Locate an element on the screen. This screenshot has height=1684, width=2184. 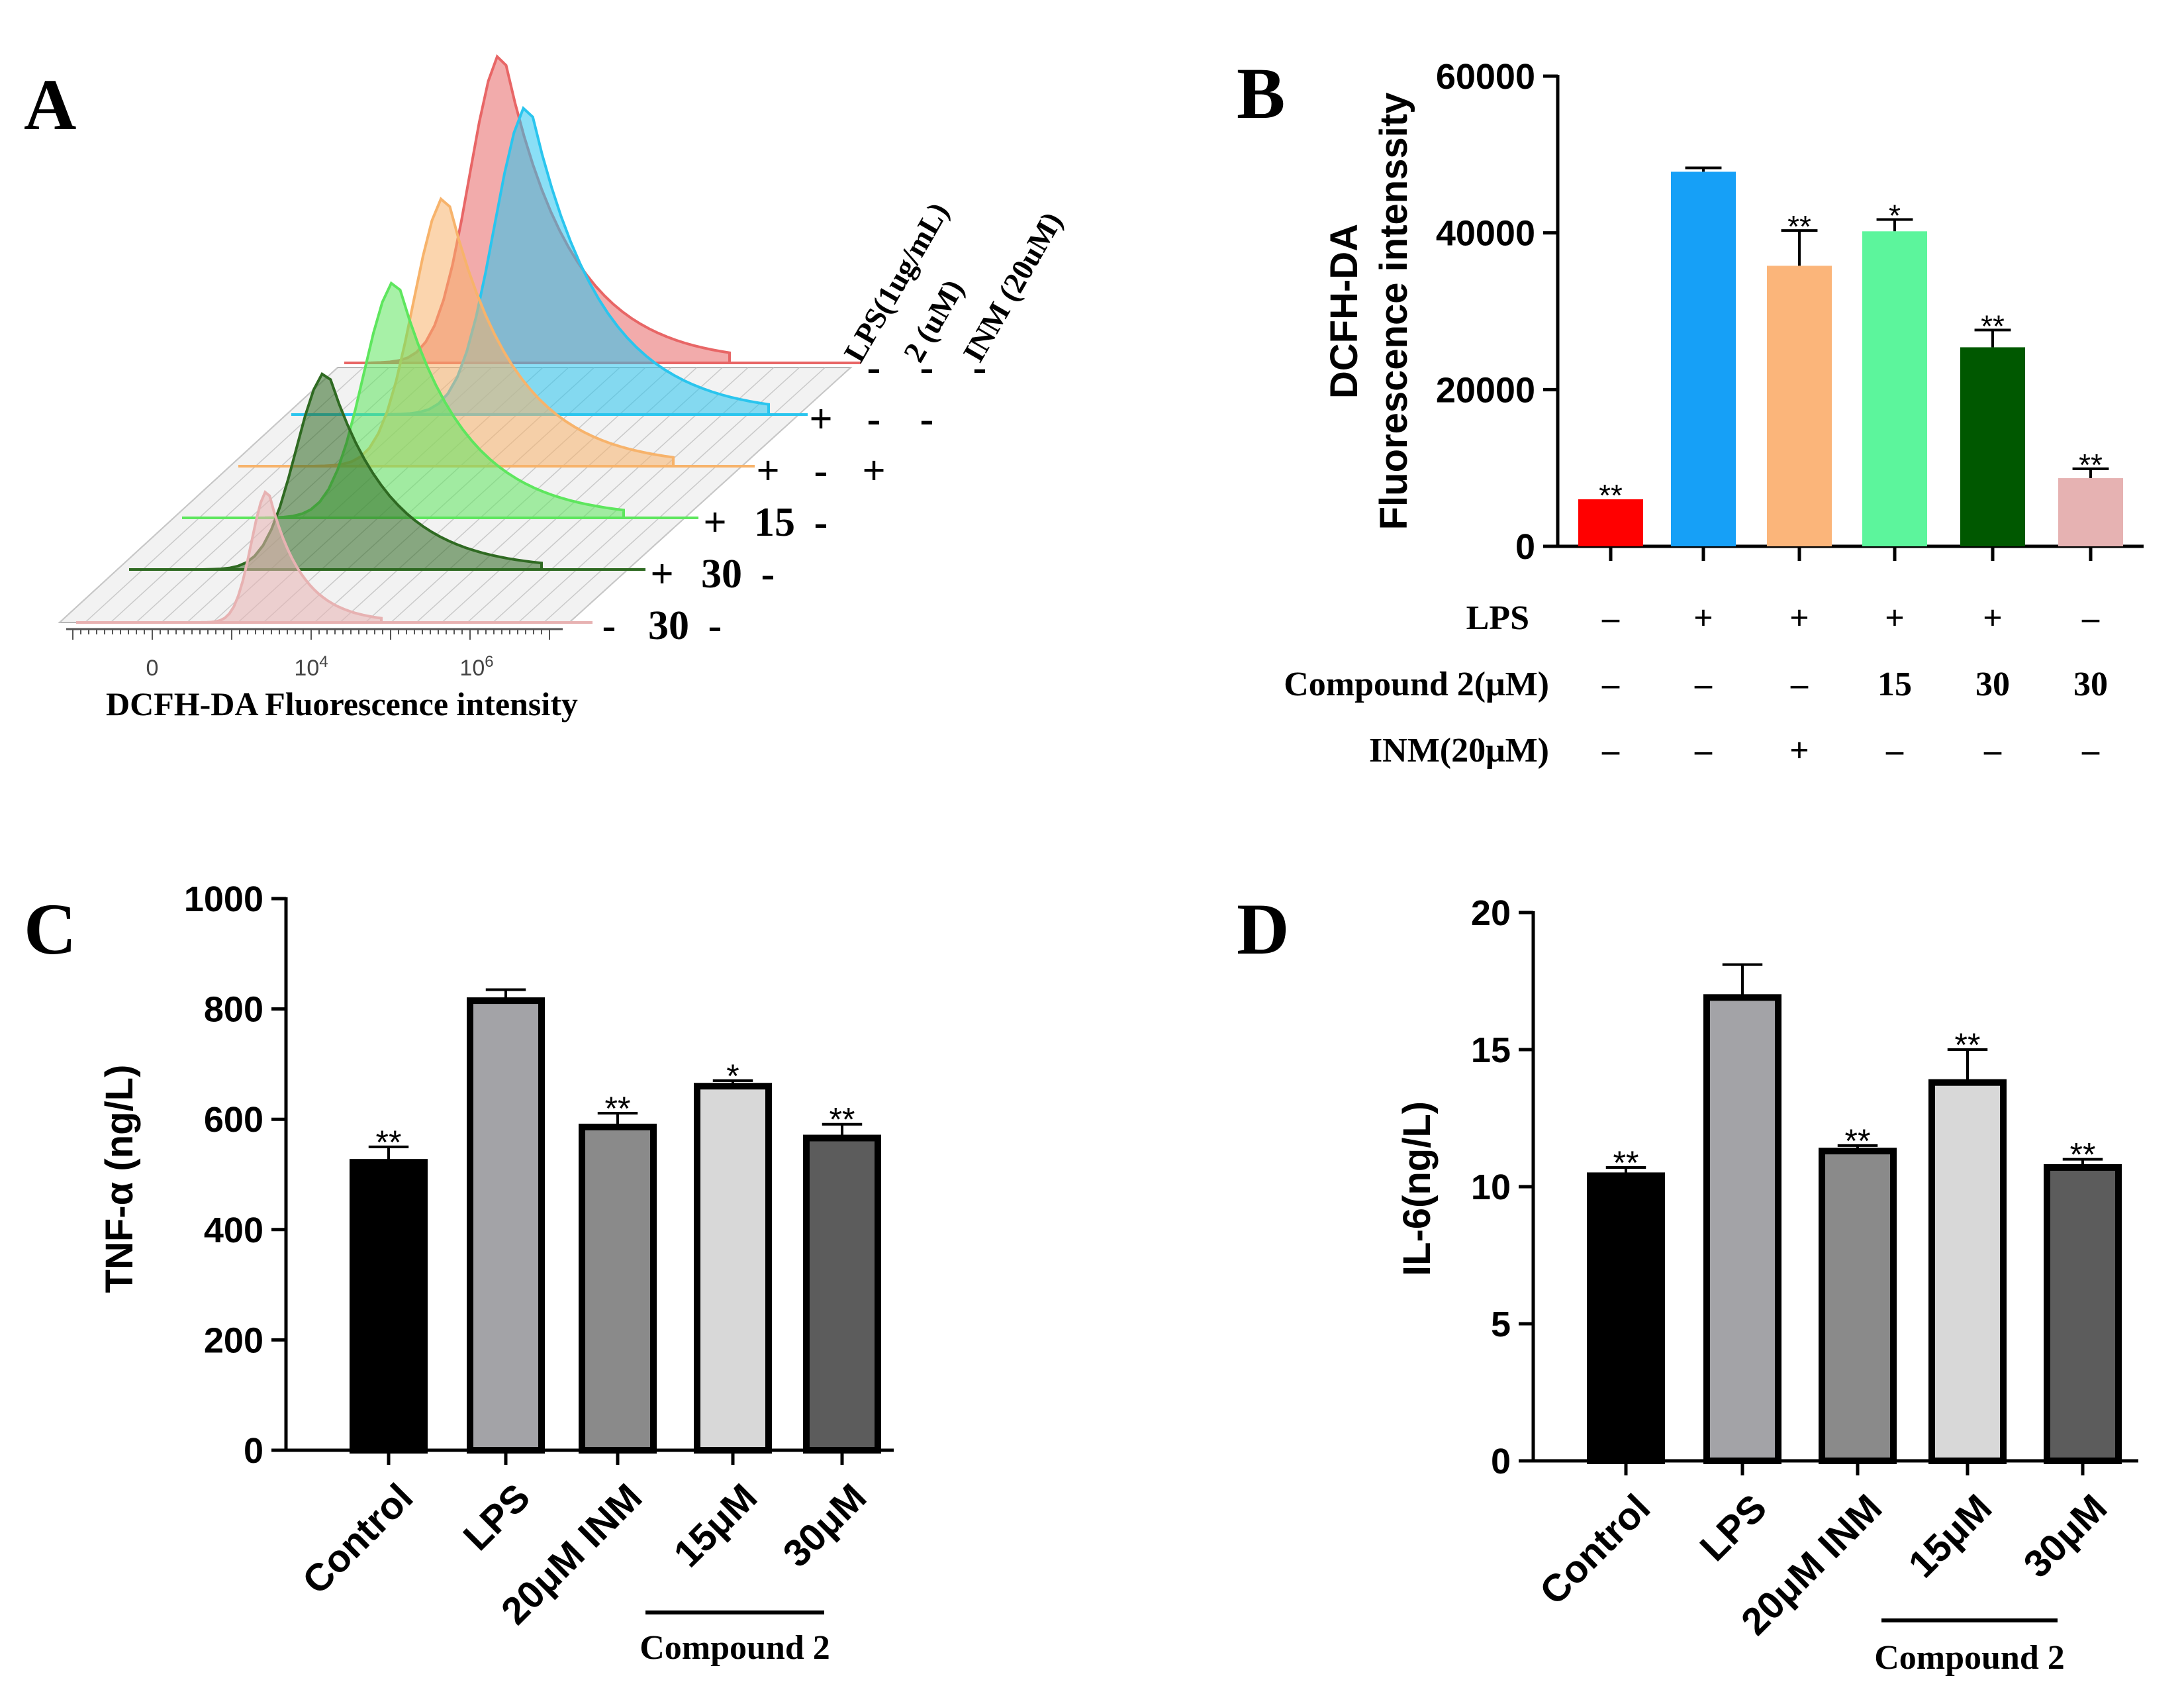
histogram-30-only is located at coordinates (292, 556).